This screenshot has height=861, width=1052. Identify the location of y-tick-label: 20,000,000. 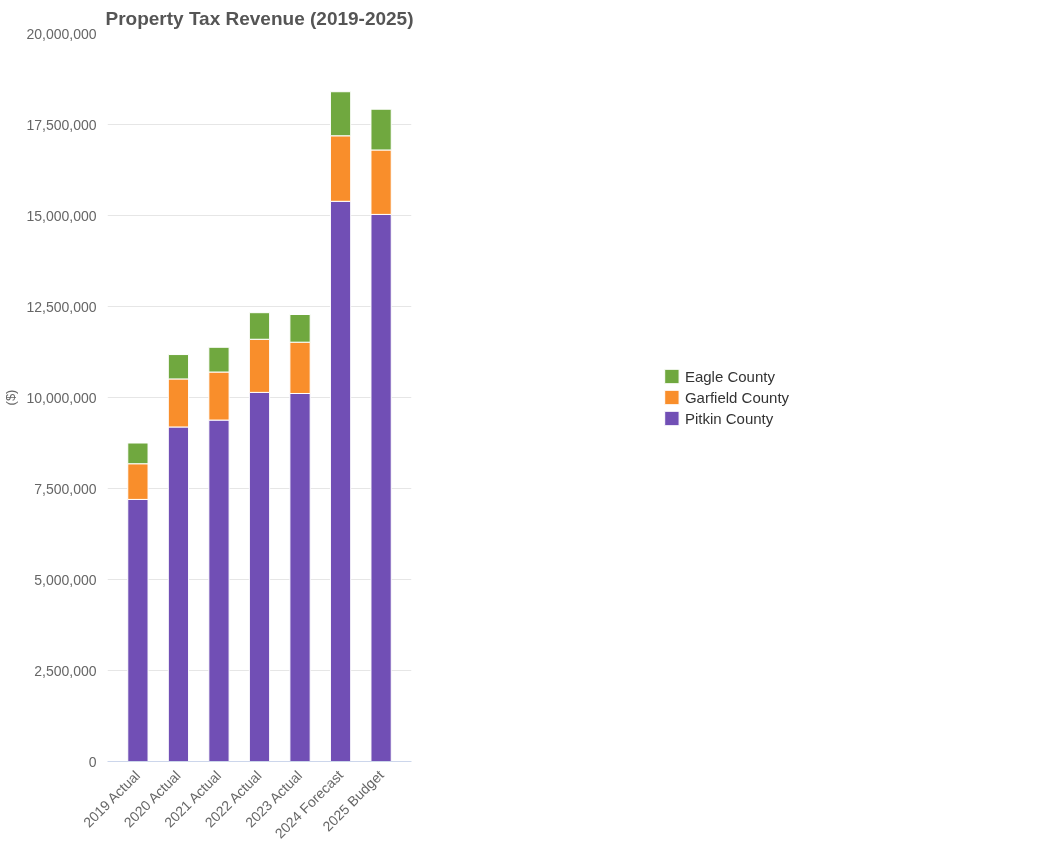
(61, 33).